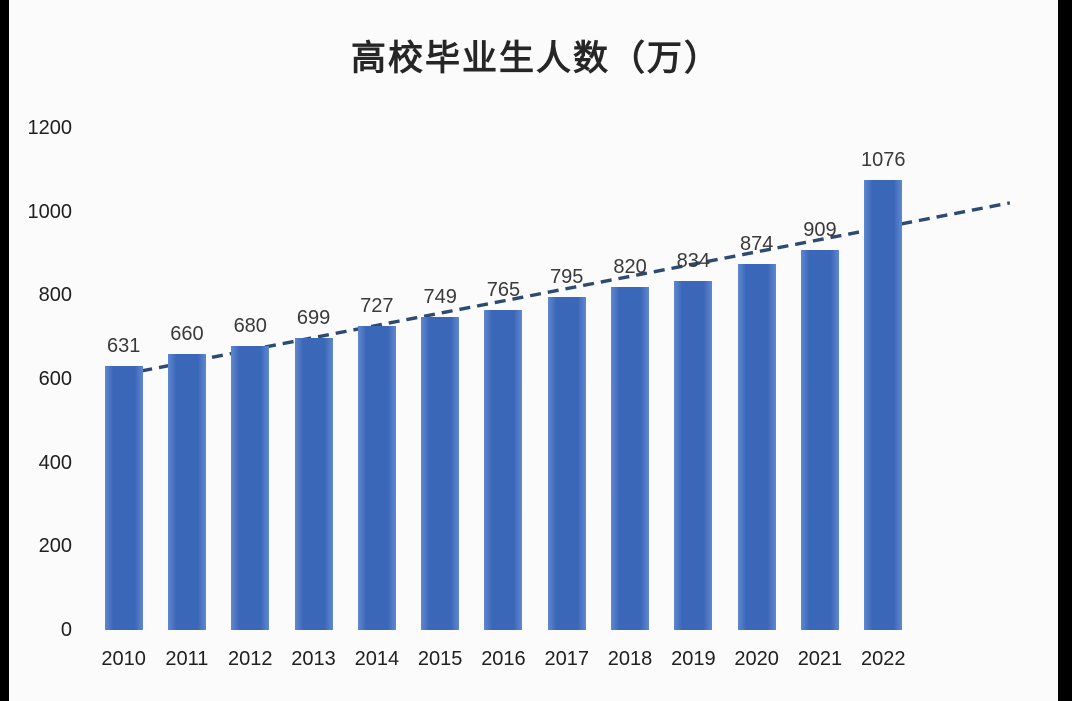  I want to click on bar-value-label: 631, so click(123, 346).